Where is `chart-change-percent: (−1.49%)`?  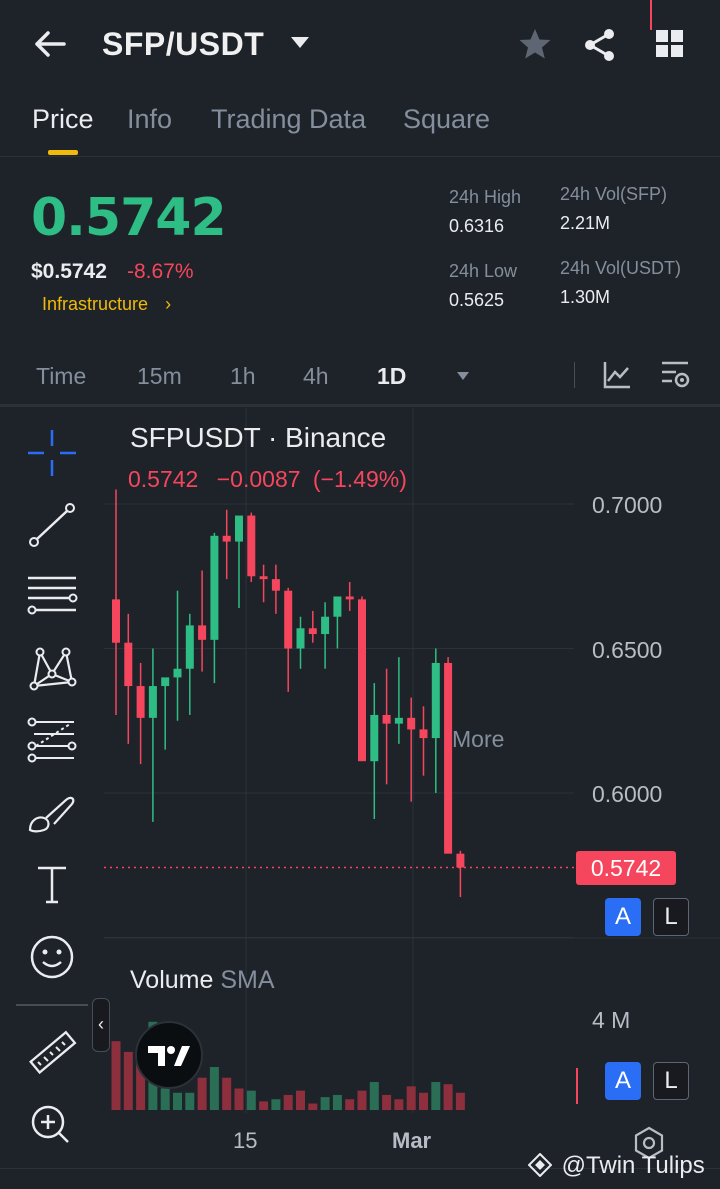 chart-change-percent: (−1.49%) is located at coordinates (359, 479).